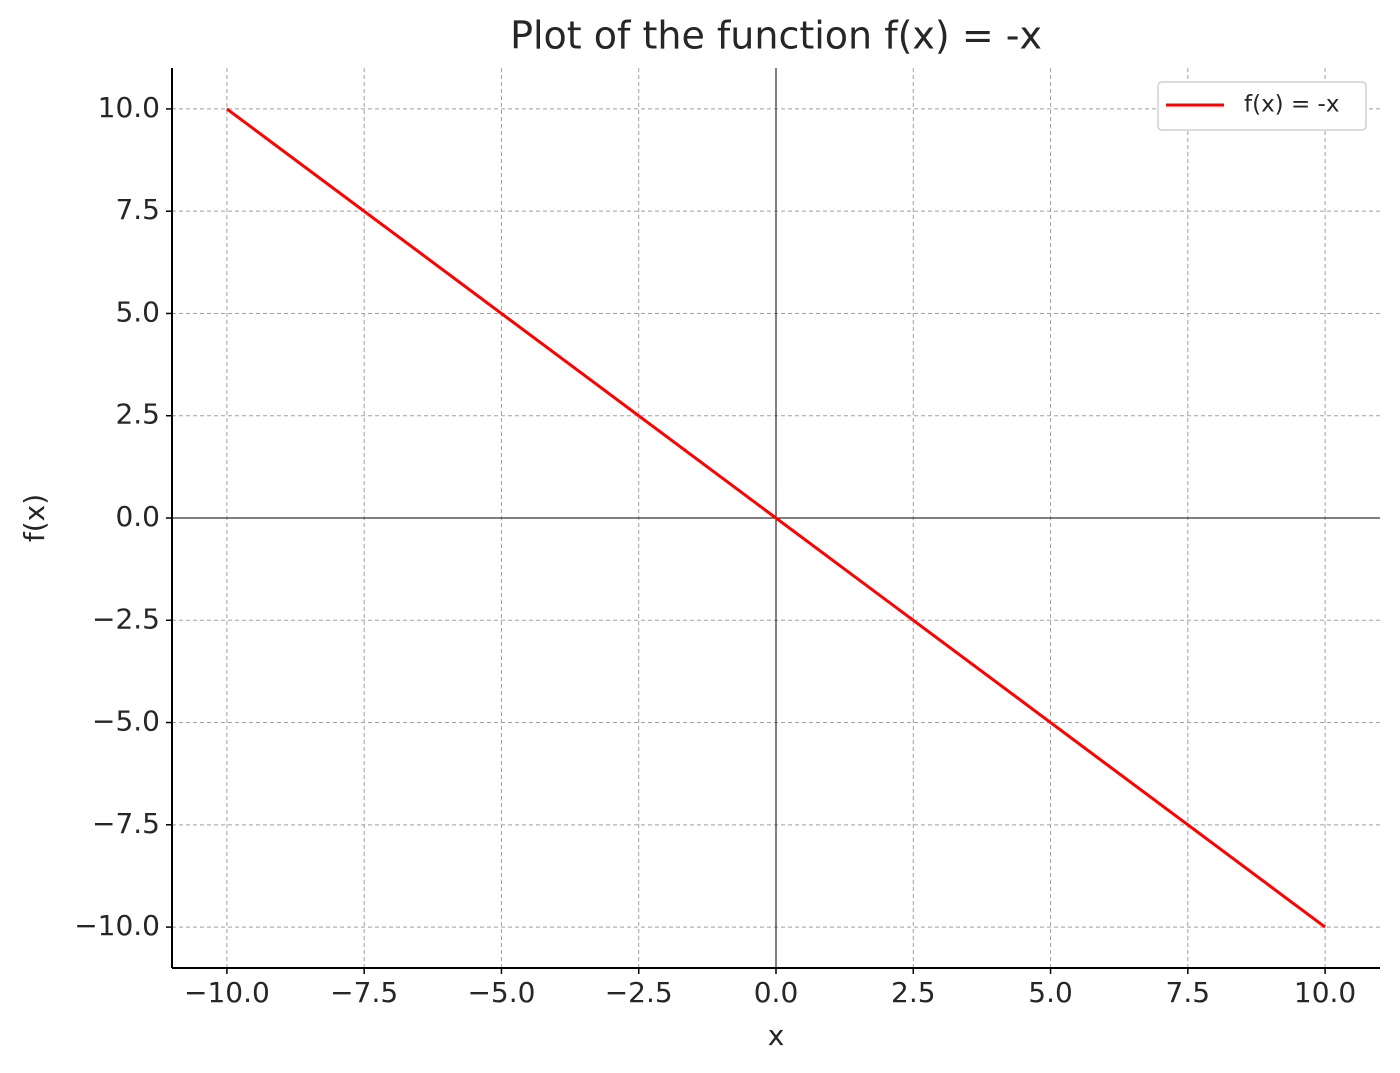  What do you see at coordinates (126, 721) in the screenshot?
I see `y-tick-label: −5.0` at bounding box center [126, 721].